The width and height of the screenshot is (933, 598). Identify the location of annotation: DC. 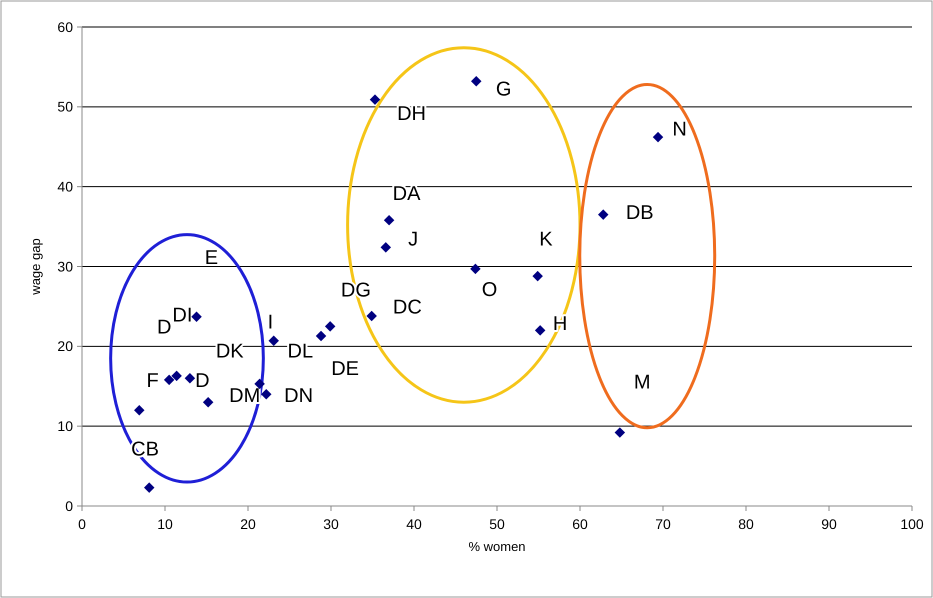
(407, 307).